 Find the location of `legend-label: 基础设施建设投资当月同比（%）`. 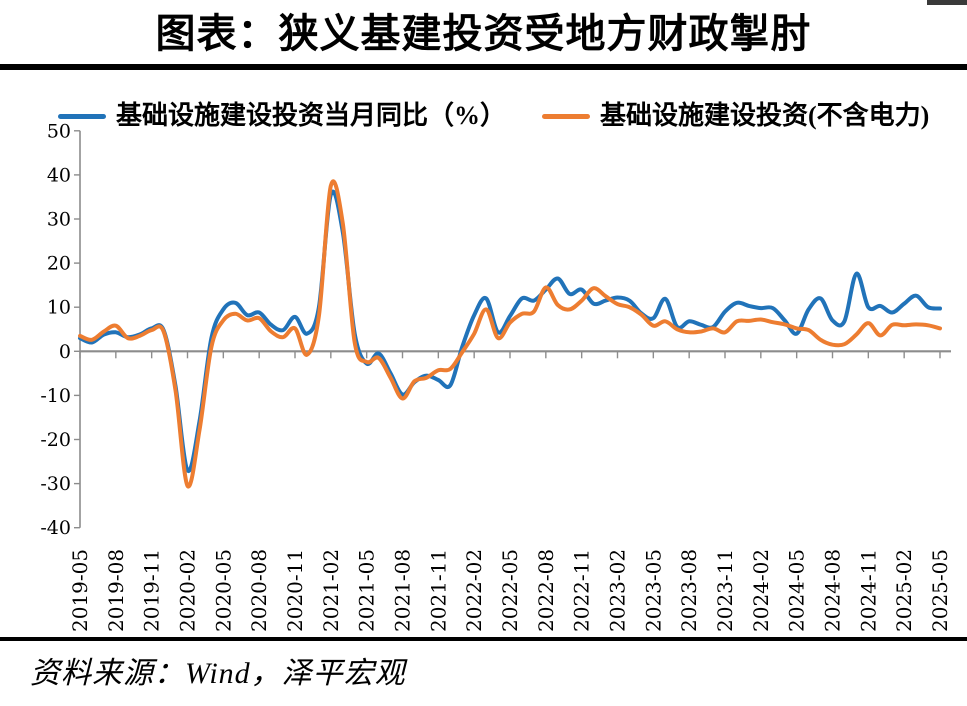

legend-label: 基础设施建设投资当月同比（%） is located at coordinates (311, 115).